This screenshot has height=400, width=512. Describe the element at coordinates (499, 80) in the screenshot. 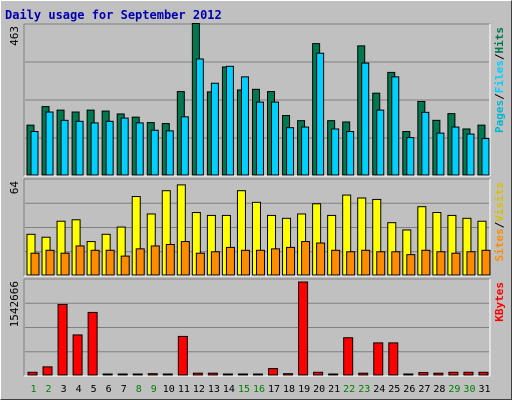

I see `hits-legend: Pages/Files/Hits` at that location.